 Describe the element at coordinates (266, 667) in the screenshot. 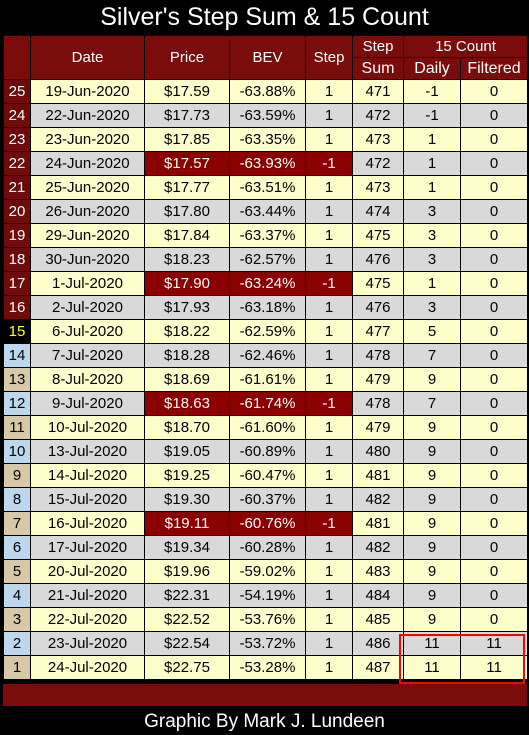

I see `table-row: 1 24-Jul-2020 $22.75 -53.28% 1 487 11 11` at that location.